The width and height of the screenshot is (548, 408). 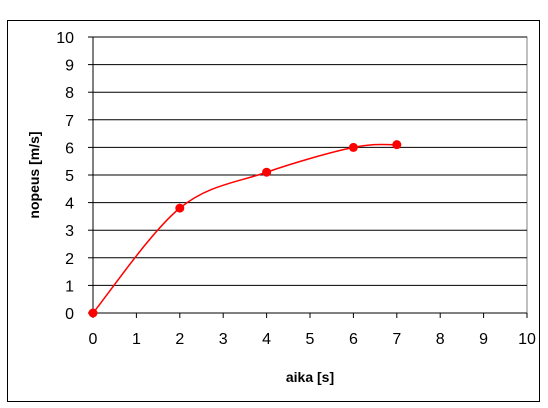 What do you see at coordinates (266, 339) in the screenshot?
I see `x-tick-label-4: 4` at bounding box center [266, 339].